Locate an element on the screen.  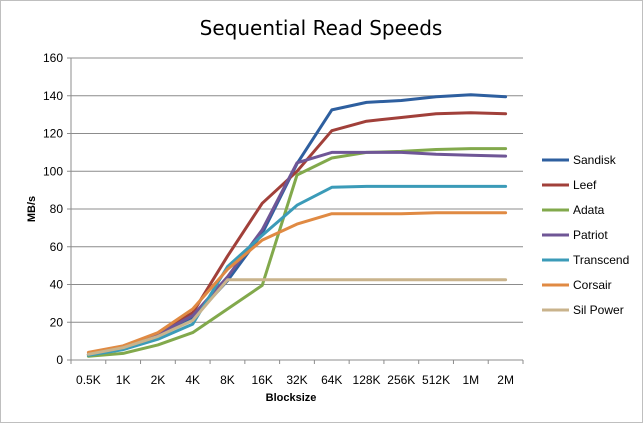
legend-label: Transcend is located at coordinates (601, 260).